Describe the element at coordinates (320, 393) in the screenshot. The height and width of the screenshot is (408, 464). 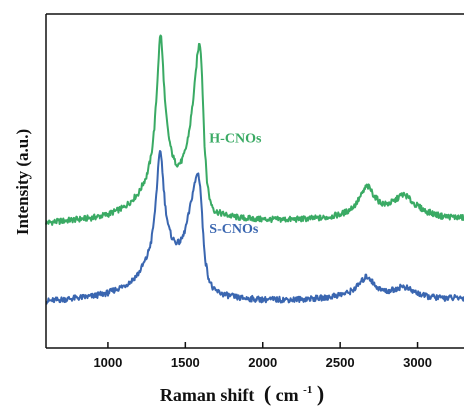
I see `x-axis-title-close-paren: )` at that location.